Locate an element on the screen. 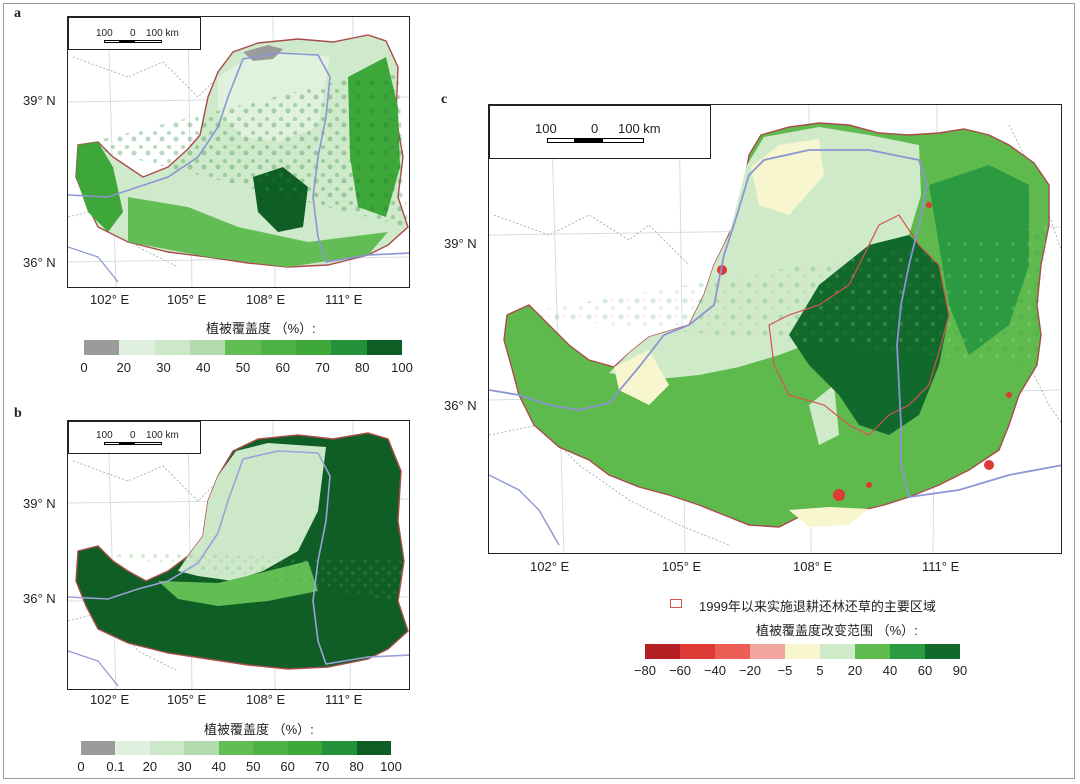 This screenshot has width=1080, height=784. legend-title-c: 植被覆盖度改变范围 （%）: is located at coordinates (837, 630).